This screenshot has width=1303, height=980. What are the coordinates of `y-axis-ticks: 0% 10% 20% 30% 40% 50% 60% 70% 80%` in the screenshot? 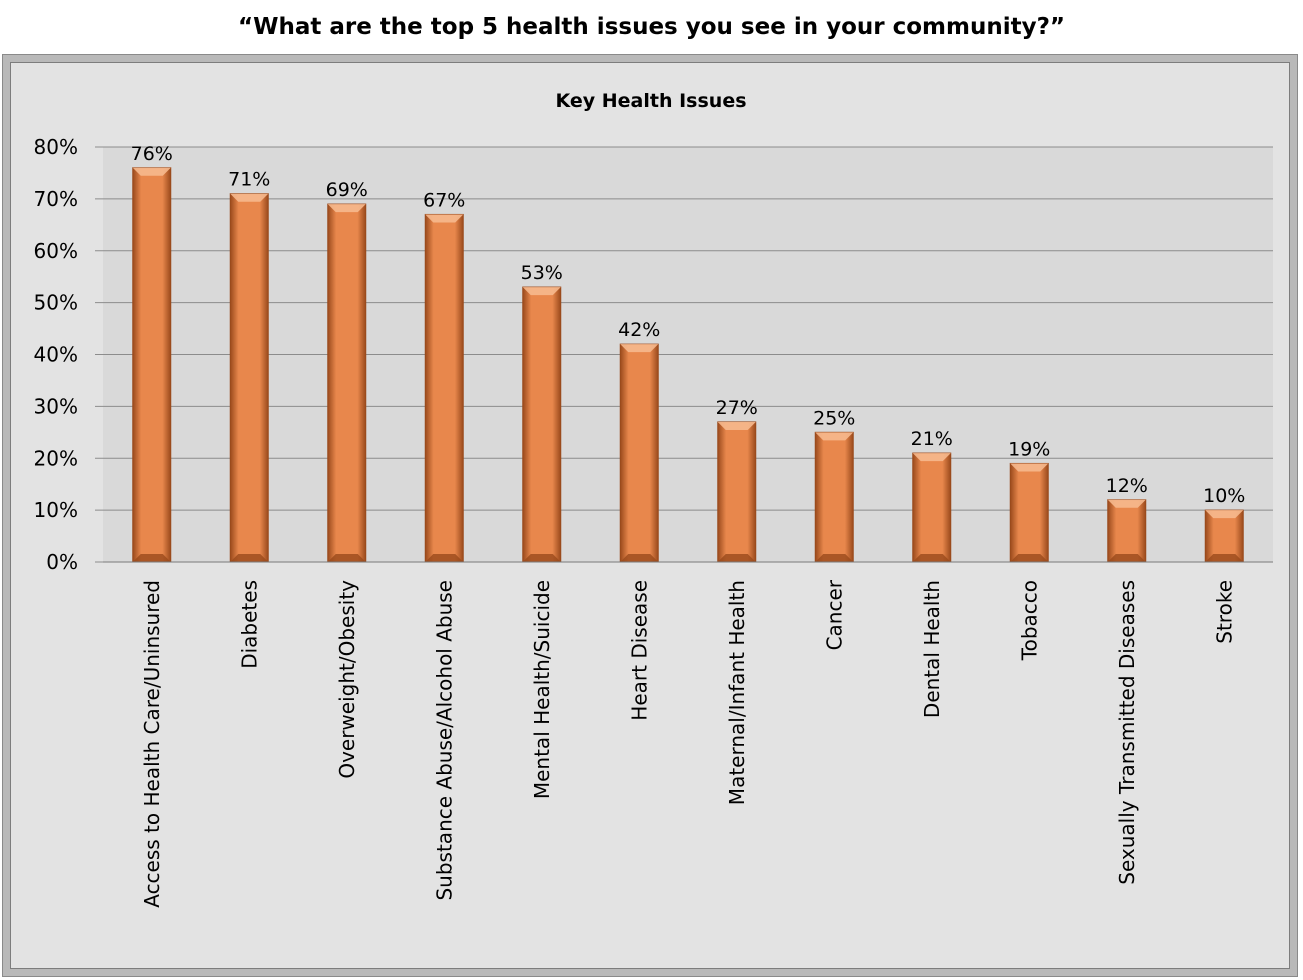 It's located at (56, 354).